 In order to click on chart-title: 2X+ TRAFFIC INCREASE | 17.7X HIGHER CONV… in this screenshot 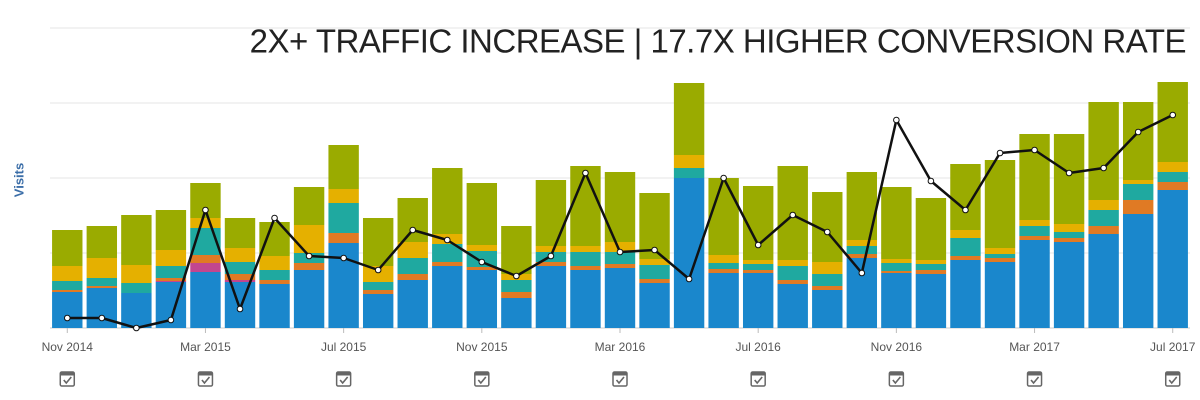, I will do `click(718, 41)`.